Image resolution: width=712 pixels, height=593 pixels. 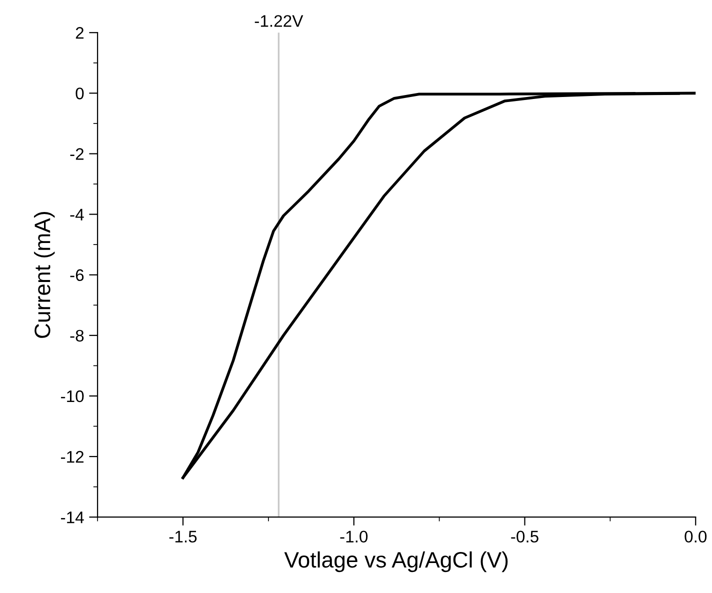 I want to click on y-tick-label: -4, so click(x=77, y=214).